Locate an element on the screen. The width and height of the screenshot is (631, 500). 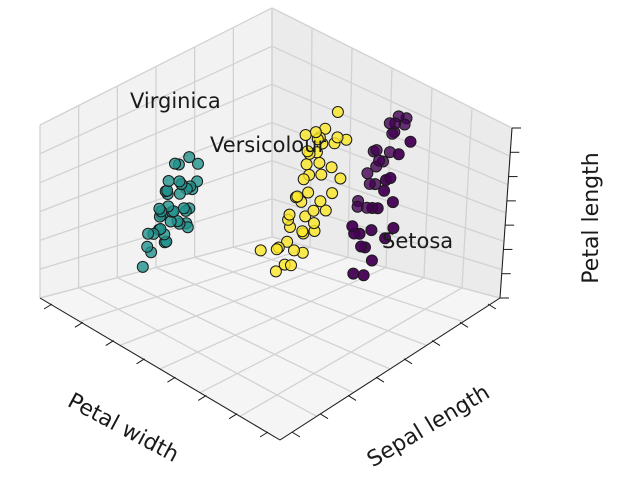
x-axis-line is located at coordinates (160, 369).